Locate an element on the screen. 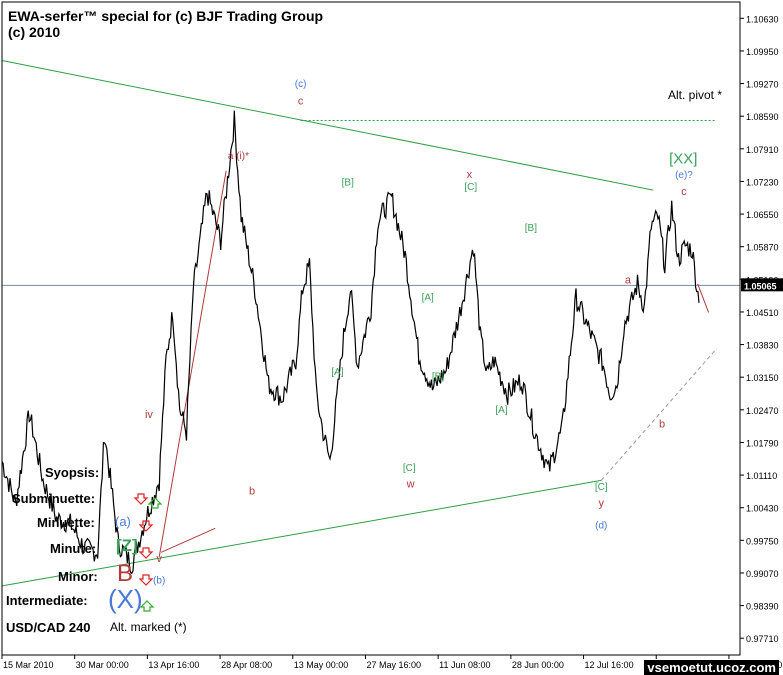 The height and width of the screenshot is (675, 783). wave-label: x is located at coordinates (470, 175).